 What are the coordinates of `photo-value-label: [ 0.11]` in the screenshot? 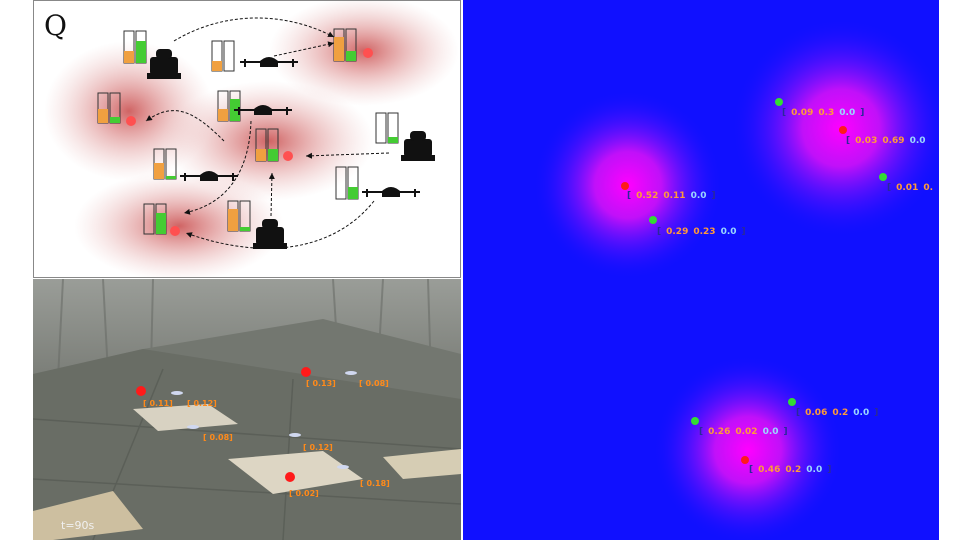 It's located at (158, 403).